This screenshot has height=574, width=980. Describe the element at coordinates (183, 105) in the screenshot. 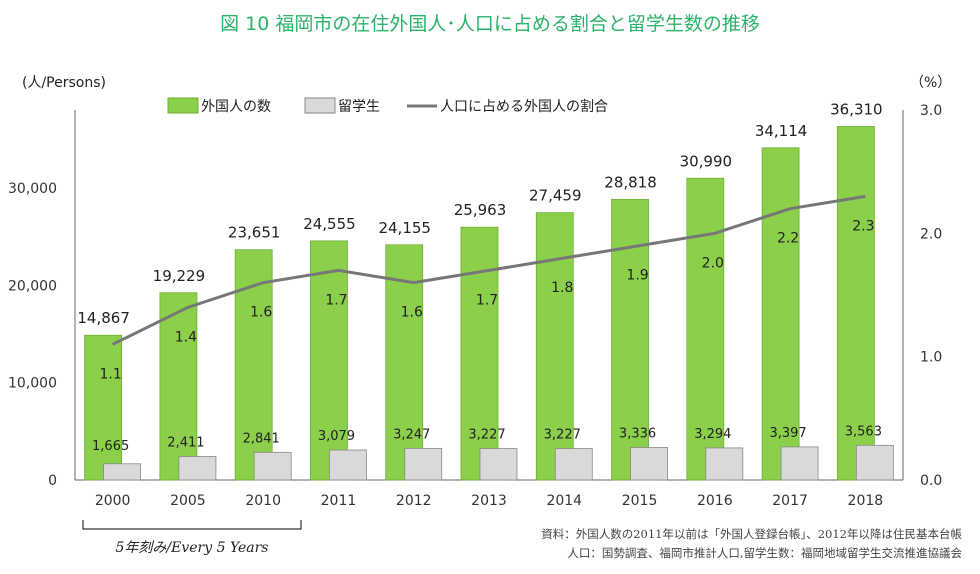

I see `legend-swatch-foreign-residents` at that location.